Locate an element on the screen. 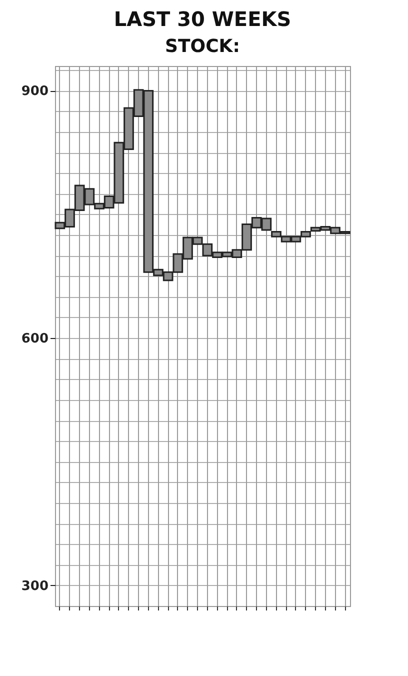 This screenshot has height=676, width=408. chart-title: LAST 30 WEEKS is located at coordinates (203, 19).